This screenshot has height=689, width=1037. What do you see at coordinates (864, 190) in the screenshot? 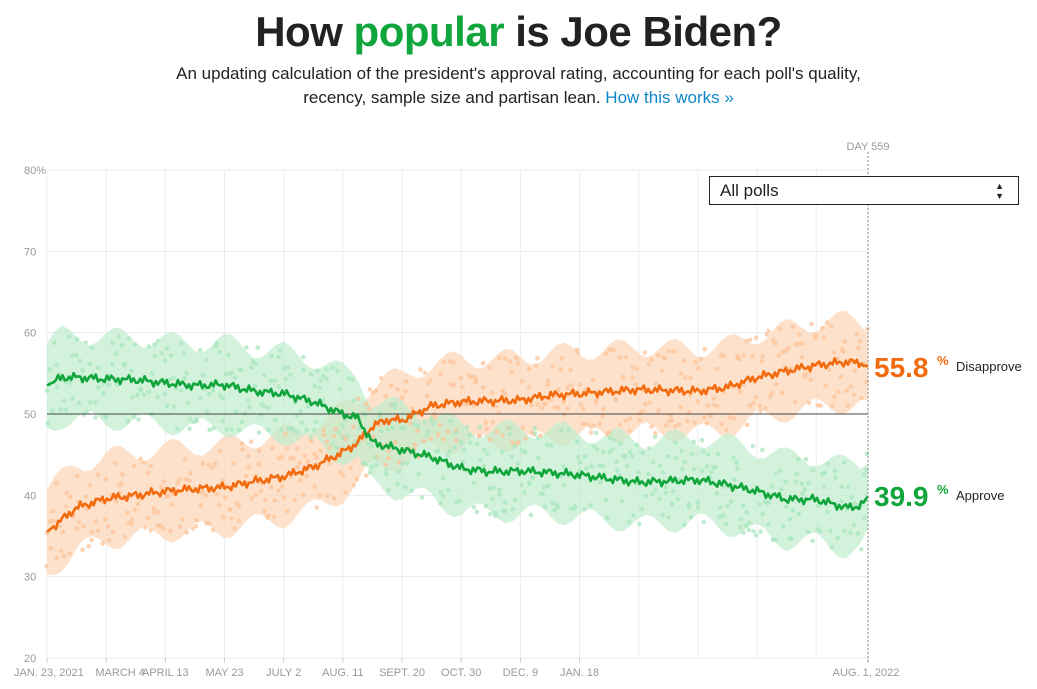
I see `poll-filter-select: All polls ▲ ▼` at bounding box center [864, 190].